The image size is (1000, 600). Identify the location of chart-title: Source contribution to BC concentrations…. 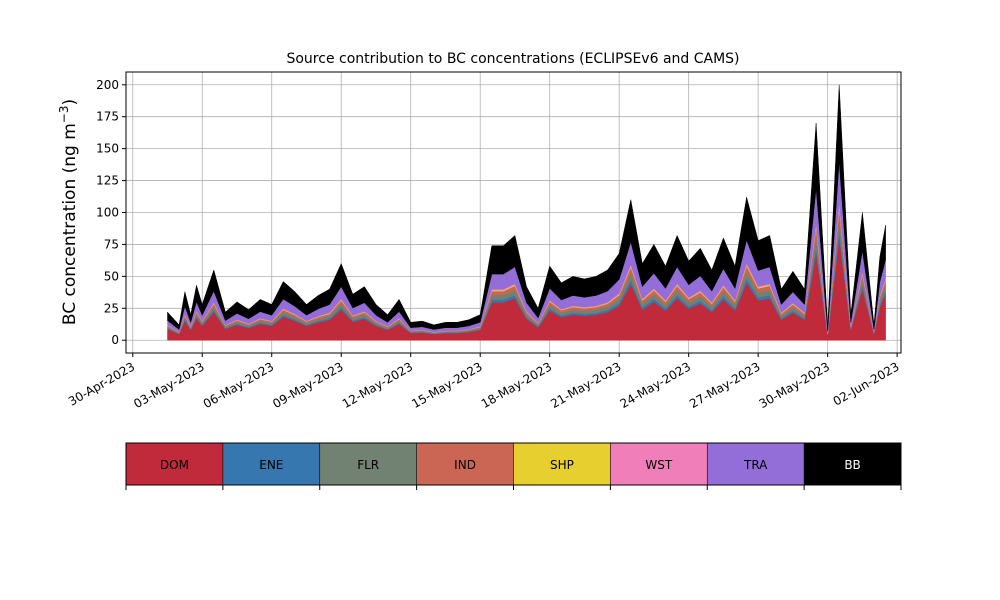
(512, 59).